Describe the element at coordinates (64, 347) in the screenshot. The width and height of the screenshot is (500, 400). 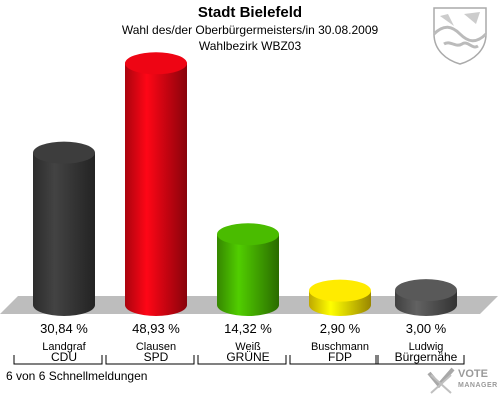
I see `candidate-label: Landgraf` at that location.